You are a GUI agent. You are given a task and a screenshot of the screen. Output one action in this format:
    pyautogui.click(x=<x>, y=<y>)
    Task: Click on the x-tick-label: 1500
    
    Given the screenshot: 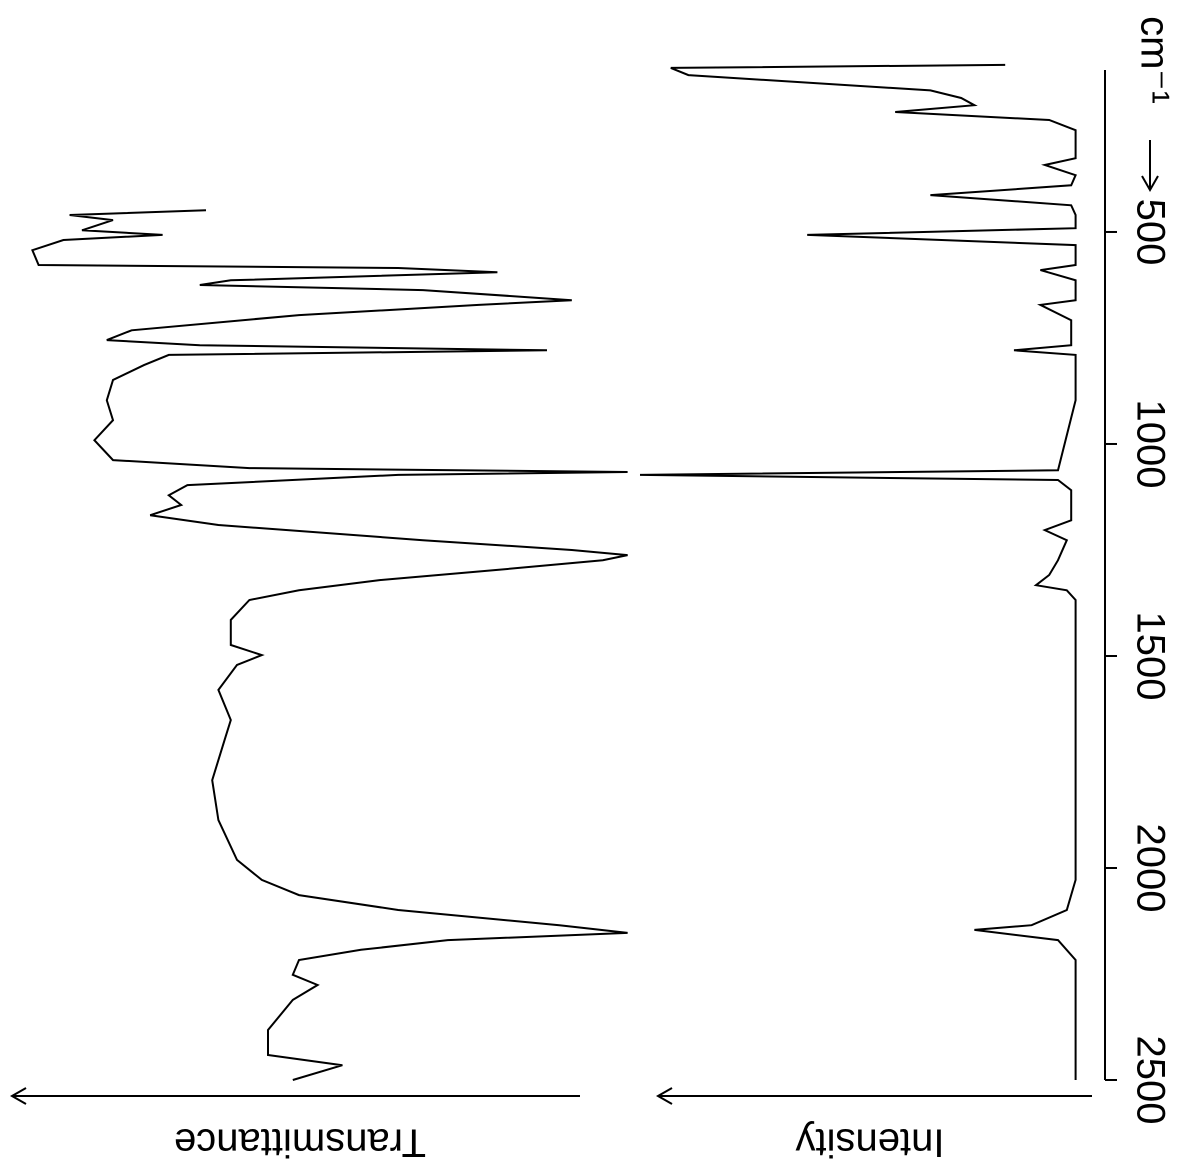 What is the action you would take?
    pyautogui.click(x=1150, y=655)
    